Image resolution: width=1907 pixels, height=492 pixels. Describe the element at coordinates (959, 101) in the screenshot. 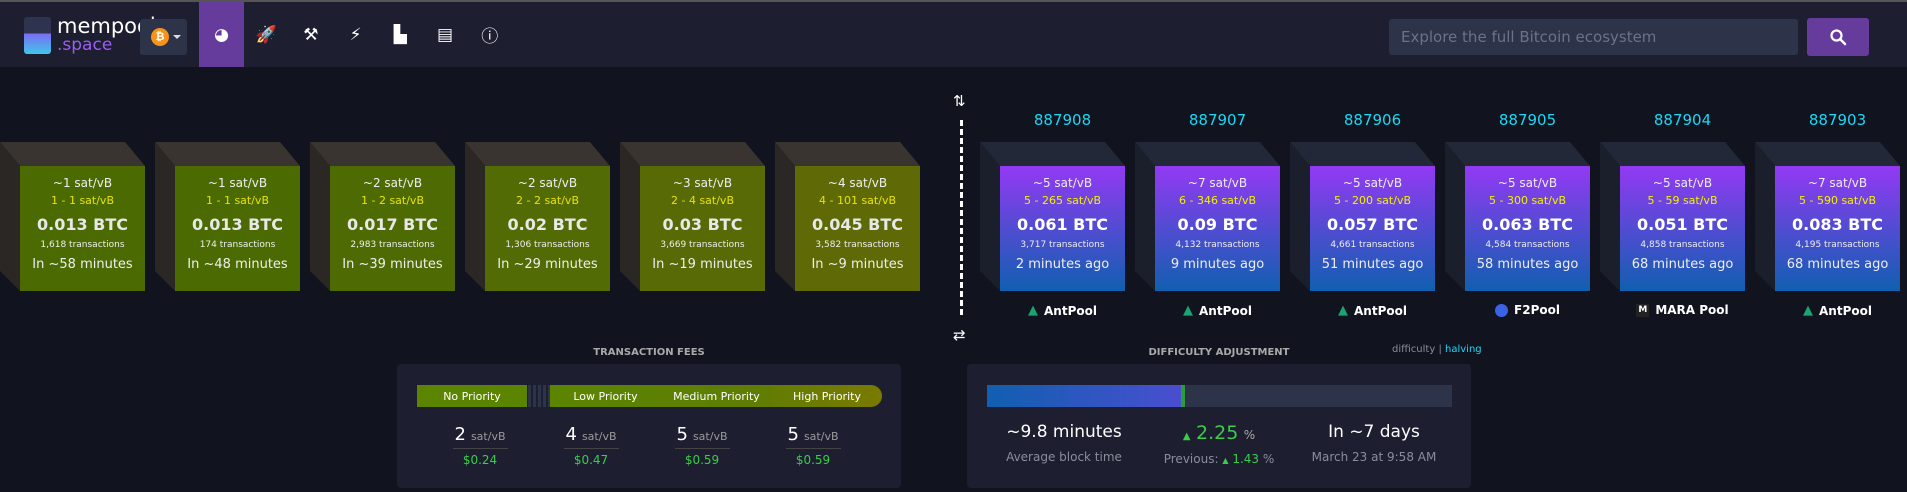

I see `swap-vertical-icon: ⇅` at that location.